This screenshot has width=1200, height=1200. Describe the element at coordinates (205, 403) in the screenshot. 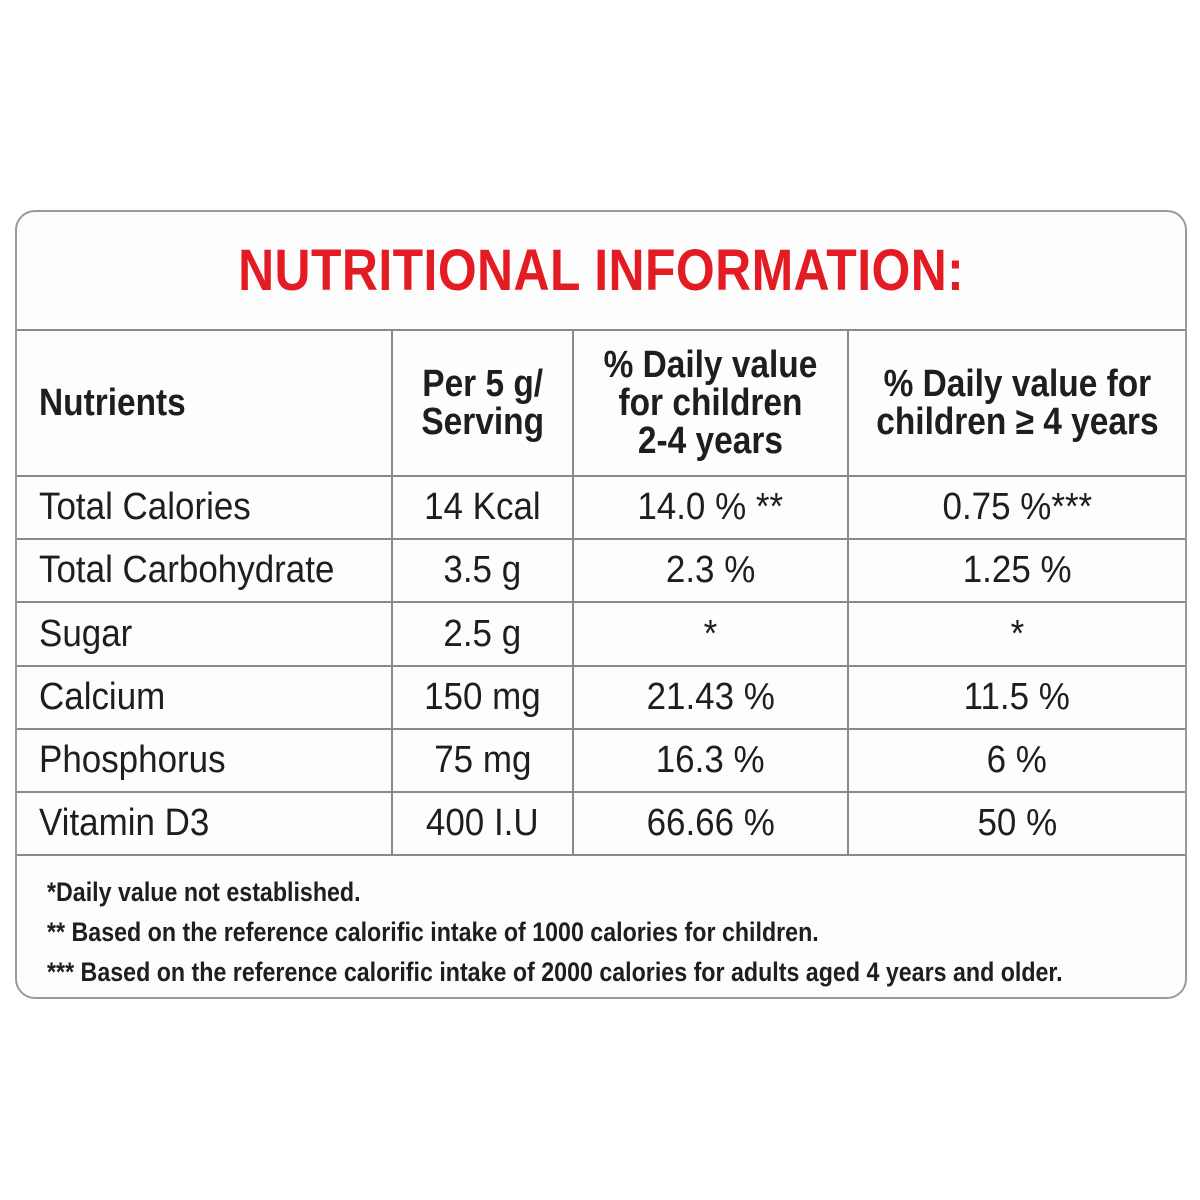

I see `header-nutrients: Nutrients` at that location.